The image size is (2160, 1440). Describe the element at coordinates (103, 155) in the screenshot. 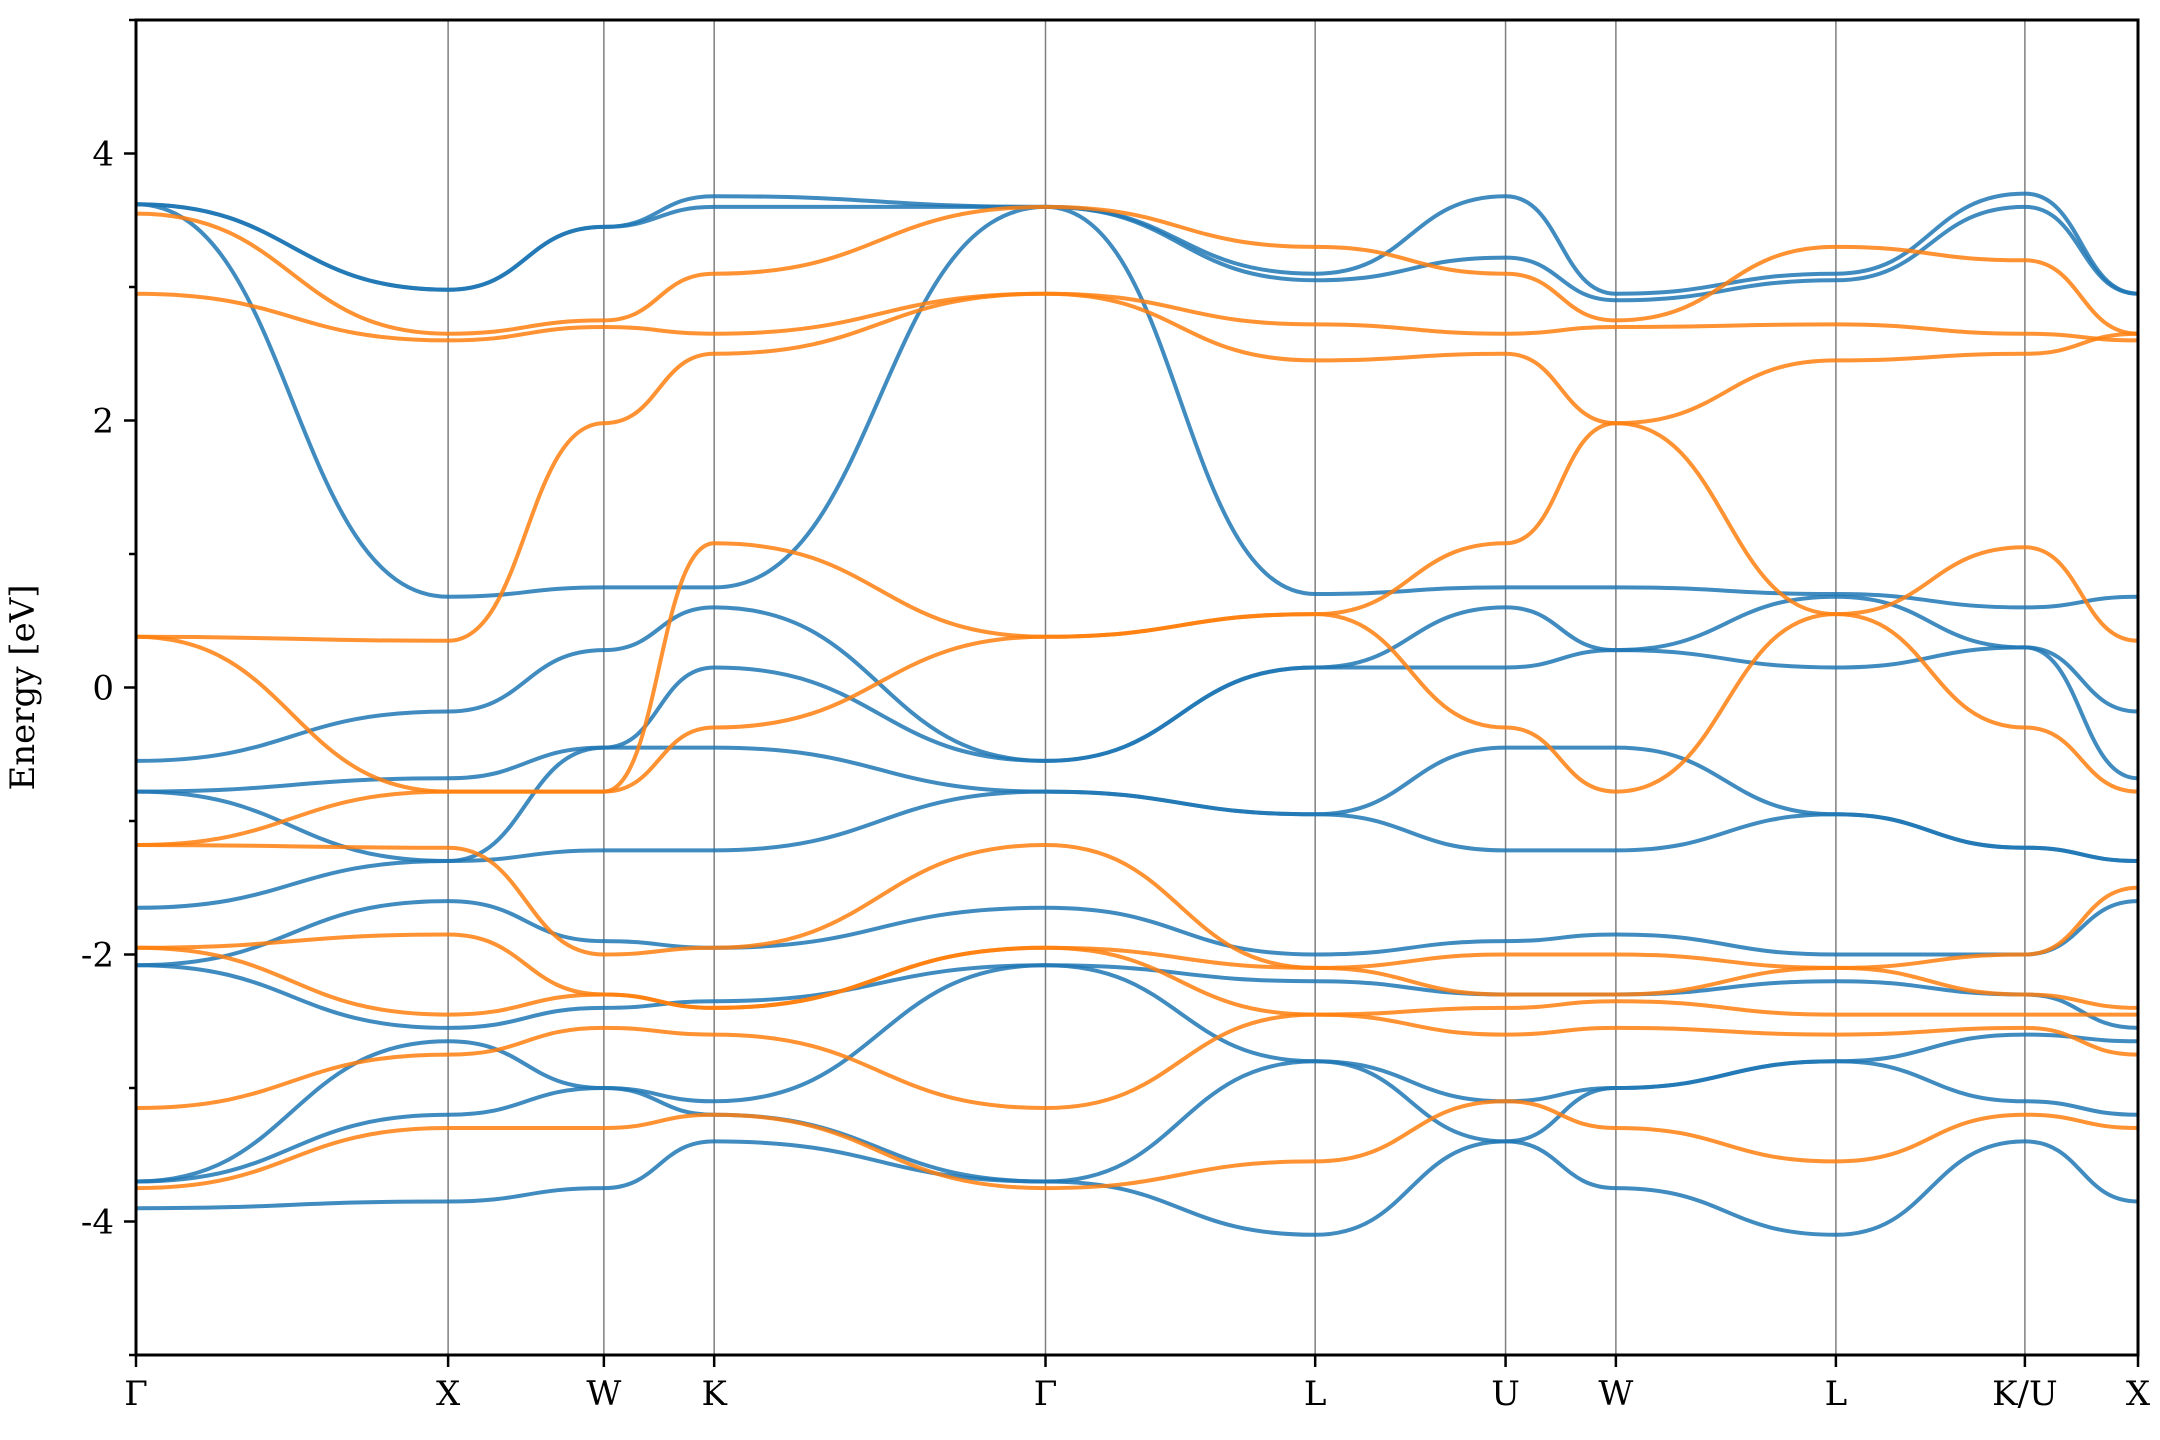

I see `y-tick-label: 4` at that location.